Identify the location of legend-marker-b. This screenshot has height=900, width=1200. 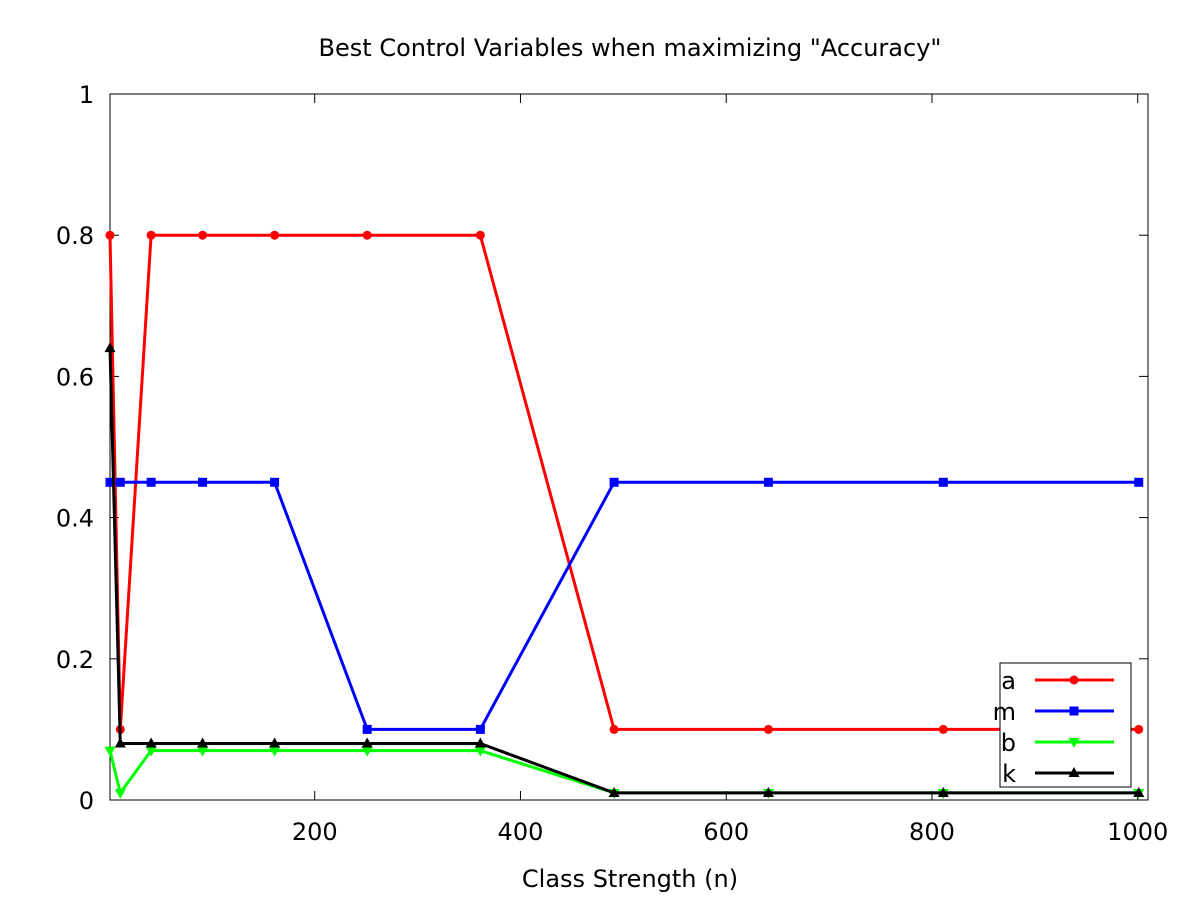
(1074, 743).